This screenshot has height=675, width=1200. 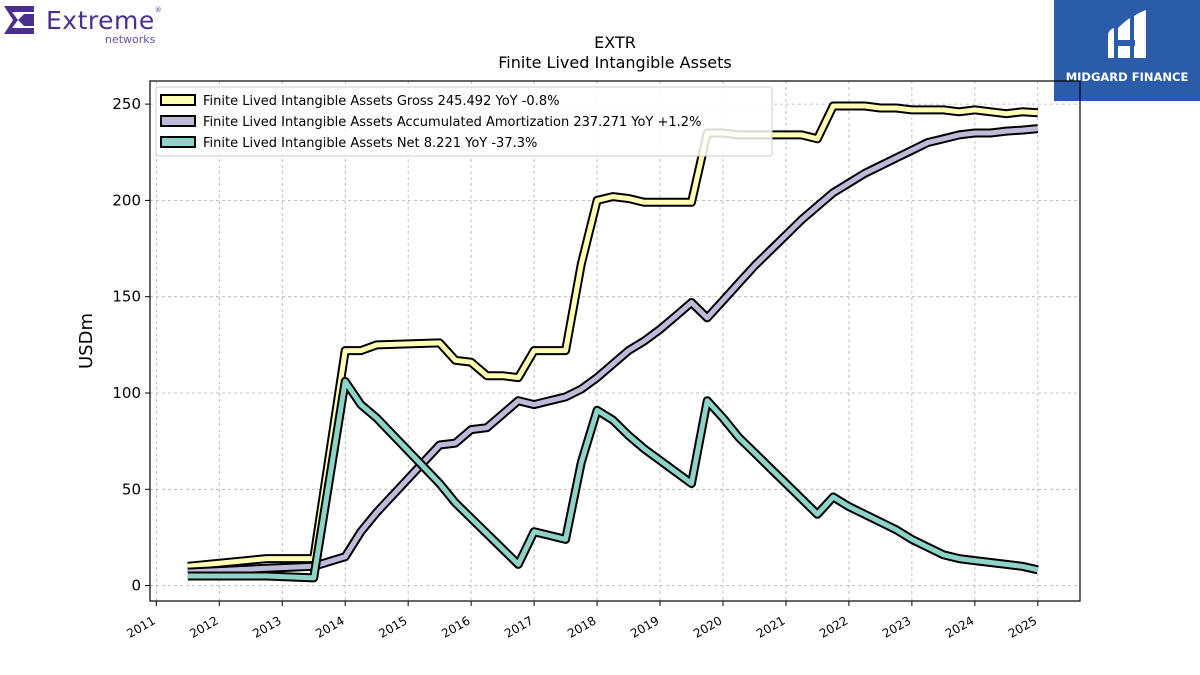 What do you see at coordinates (455, 626) in the screenshot?
I see `x-tick-label: 2016` at bounding box center [455, 626].